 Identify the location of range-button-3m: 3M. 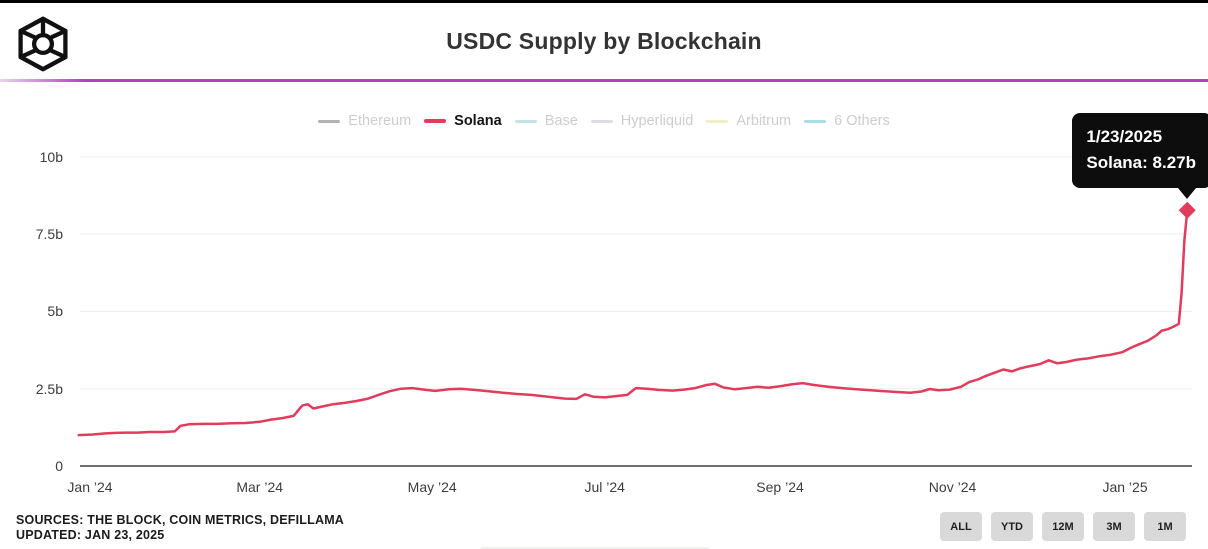
(1114, 526).